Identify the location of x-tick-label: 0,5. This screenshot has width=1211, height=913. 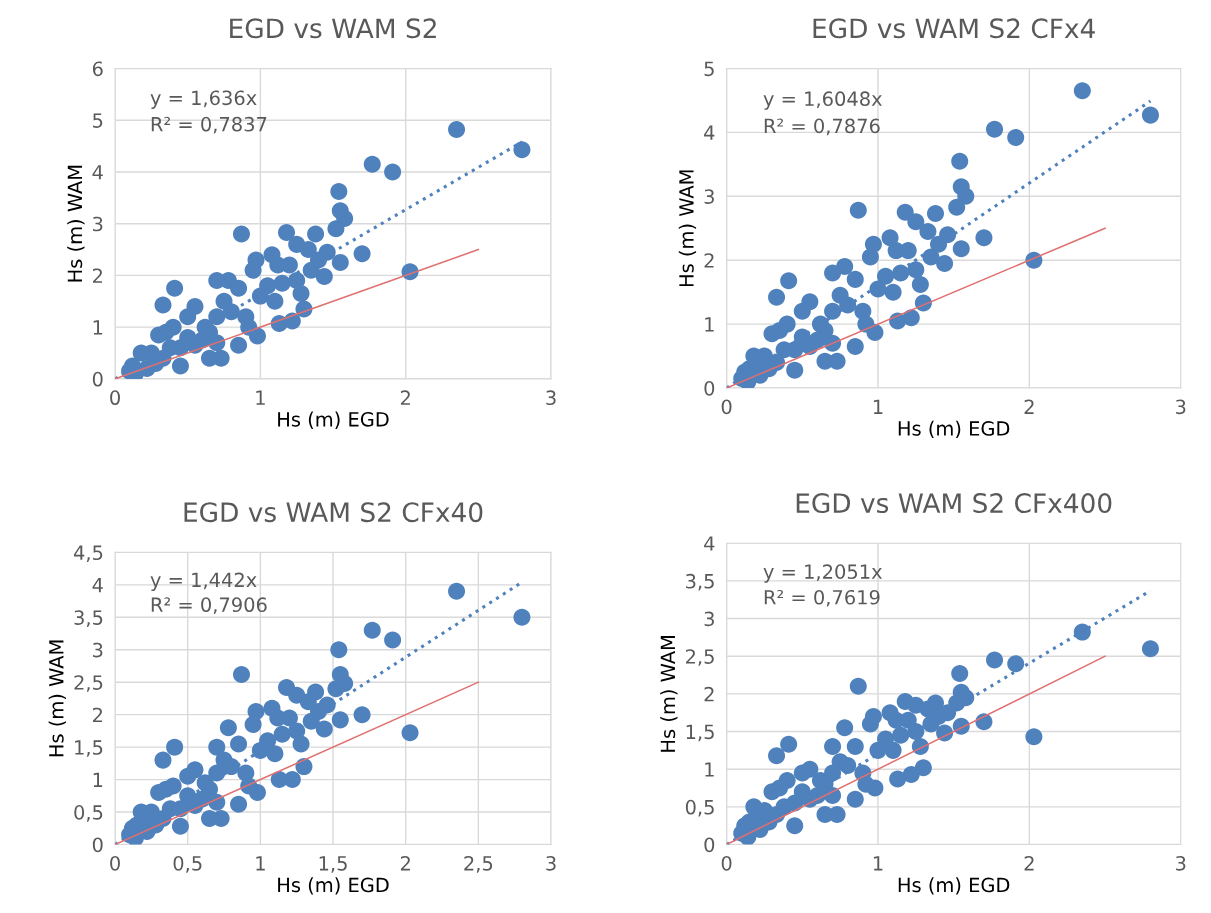
(187, 864).